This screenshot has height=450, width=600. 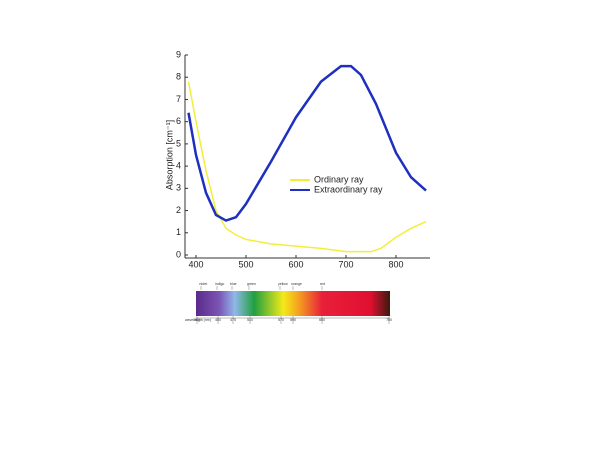 What do you see at coordinates (389, 320) in the screenshot?
I see `wavelength-value: 750` at bounding box center [389, 320].